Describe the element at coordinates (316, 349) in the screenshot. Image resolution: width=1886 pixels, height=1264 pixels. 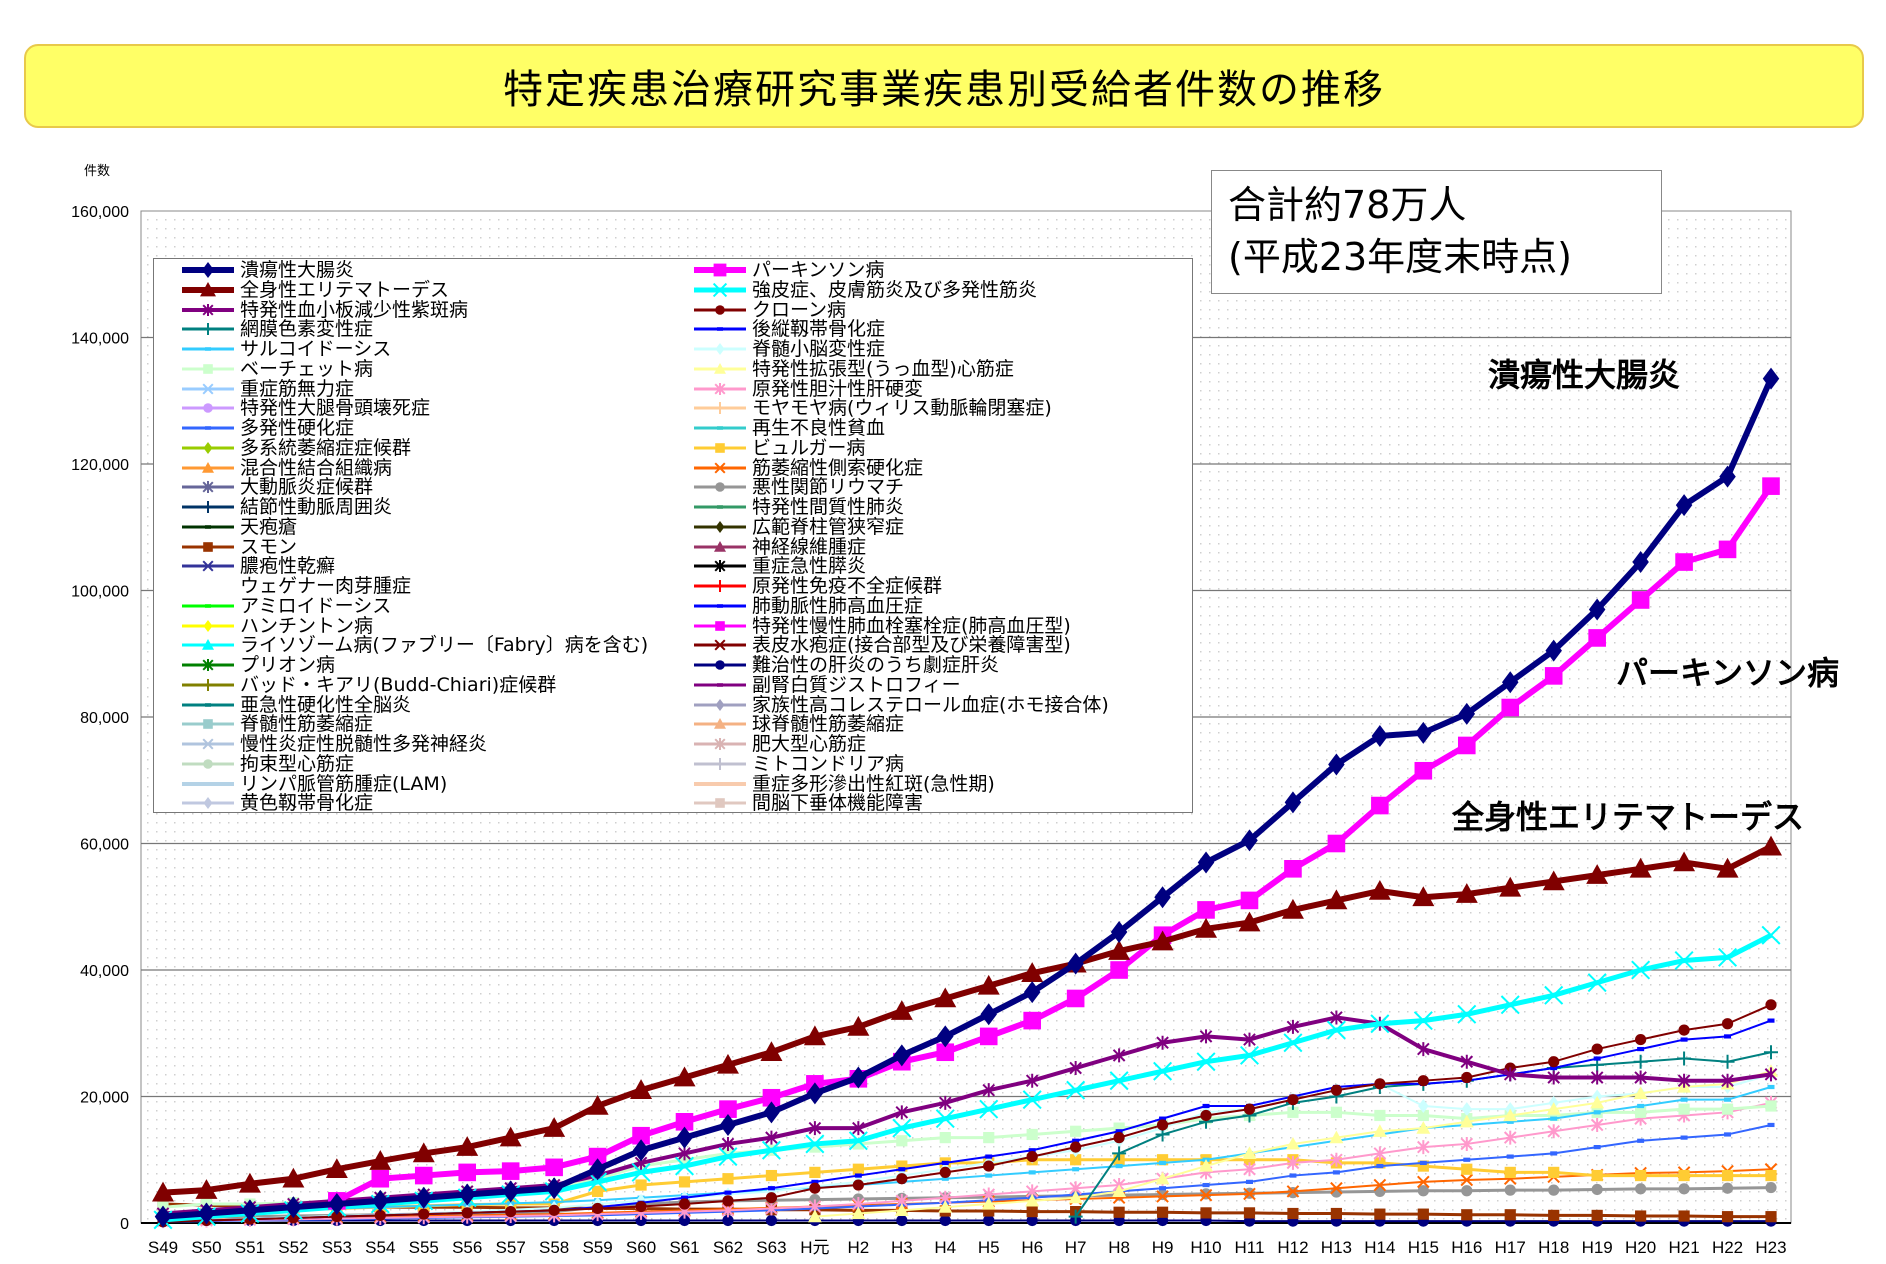
I see `legend-label: サルコイドーシス` at that location.